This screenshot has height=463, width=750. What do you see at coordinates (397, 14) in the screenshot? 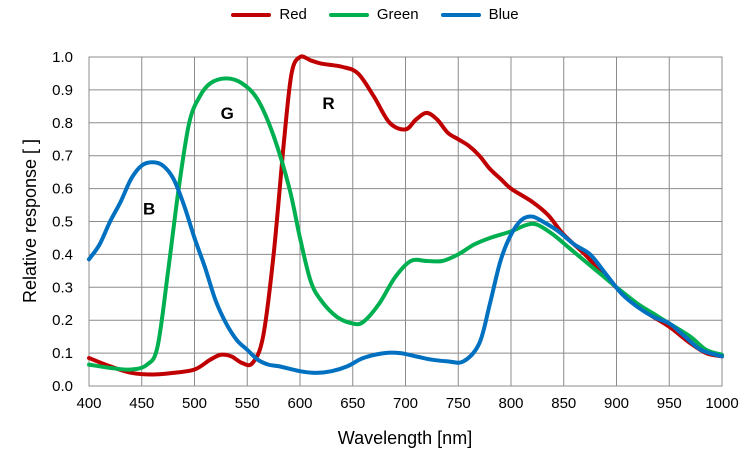
I see `legend-label-green: Green` at bounding box center [397, 14].